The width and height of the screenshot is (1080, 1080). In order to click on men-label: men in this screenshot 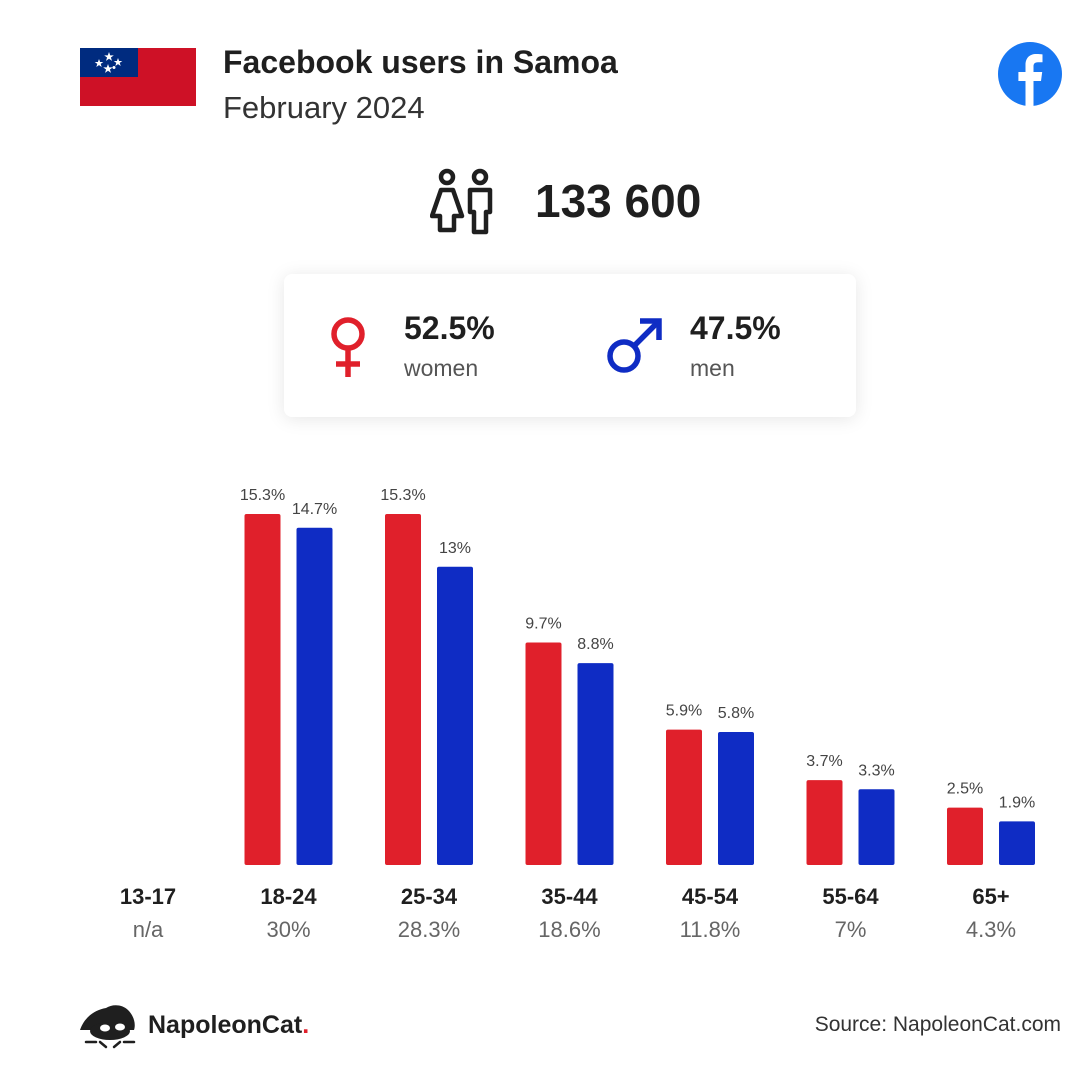, I will do `click(712, 368)`.